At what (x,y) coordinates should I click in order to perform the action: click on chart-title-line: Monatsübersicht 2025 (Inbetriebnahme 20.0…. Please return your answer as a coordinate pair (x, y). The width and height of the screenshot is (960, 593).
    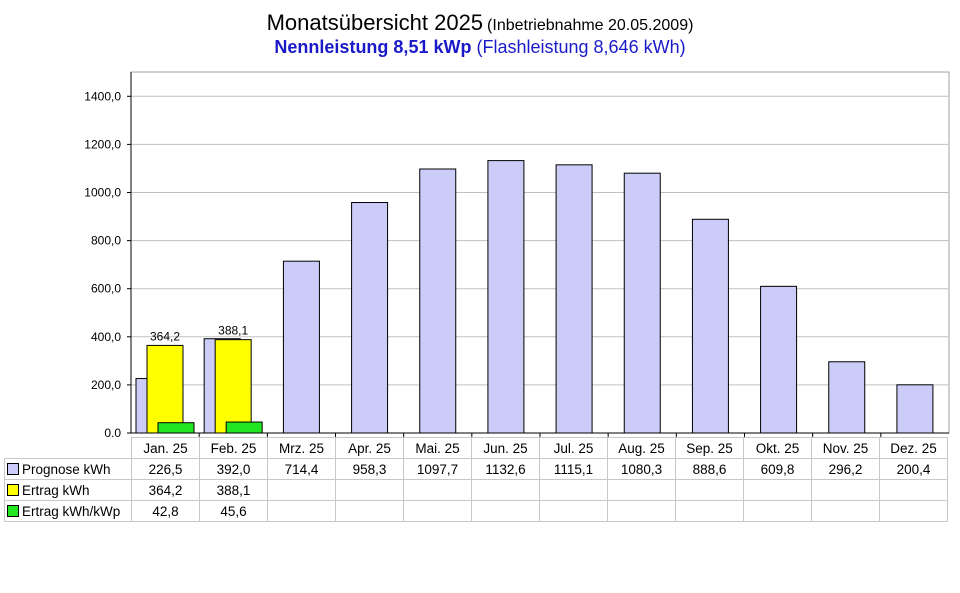
    Looking at the image, I should click on (480, 23).